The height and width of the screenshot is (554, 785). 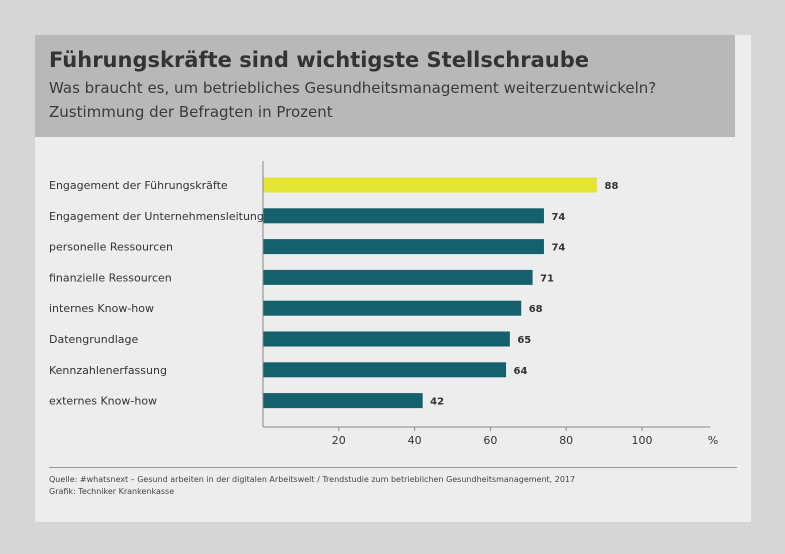 What do you see at coordinates (101, 308) in the screenshot?
I see `category-label: internes Know-how` at bounding box center [101, 308].